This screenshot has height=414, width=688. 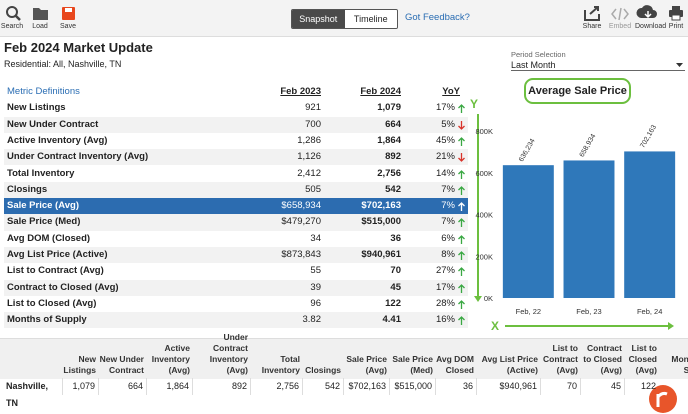 What do you see at coordinates (389, 173) in the screenshot?
I see `value-2024: 2,756` at bounding box center [389, 173].